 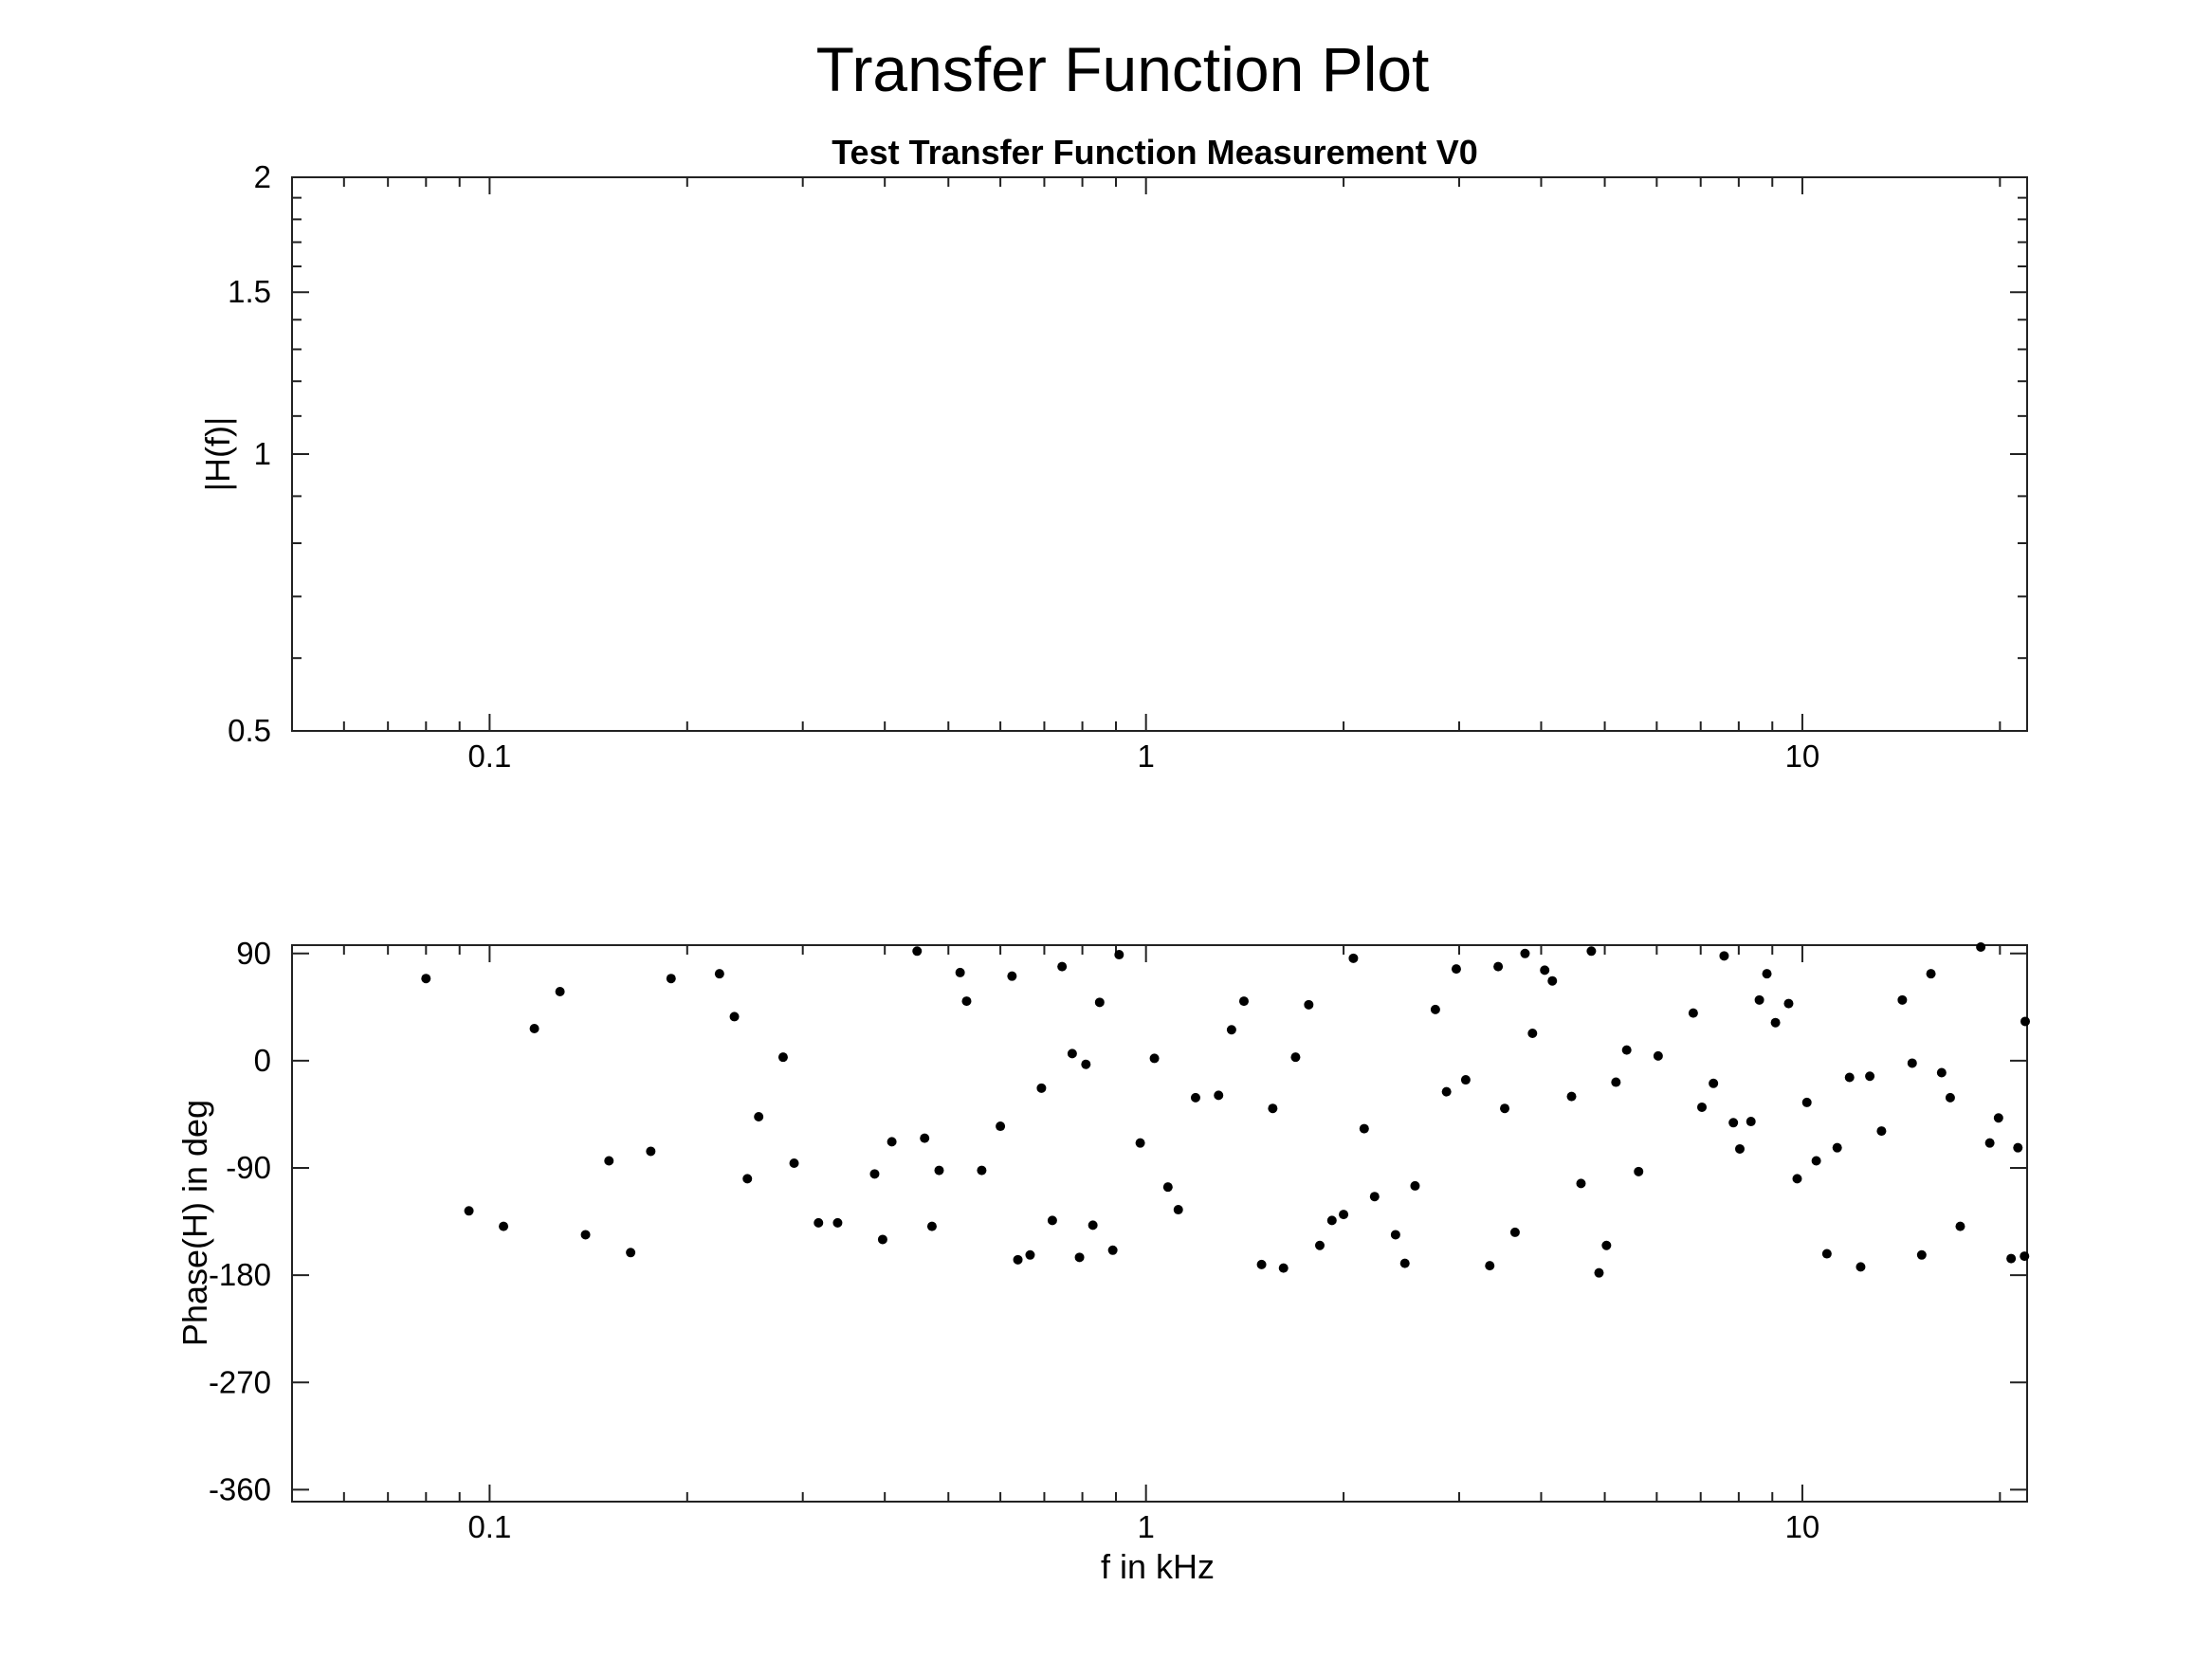 What do you see at coordinates (253, 953) in the screenshot?
I see `phase-y-tick-label: 90` at bounding box center [253, 953].